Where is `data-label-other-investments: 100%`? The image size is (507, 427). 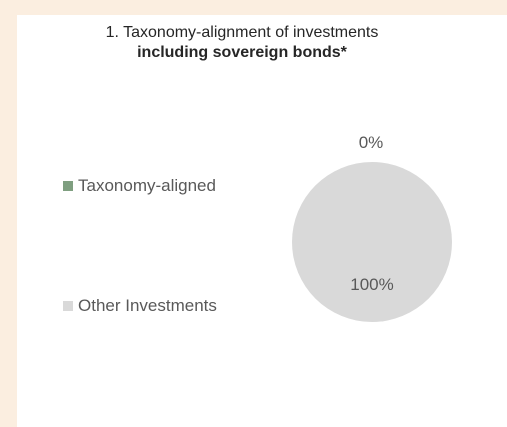 data-label-other-investments: 100% is located at coordinates (371, 284).